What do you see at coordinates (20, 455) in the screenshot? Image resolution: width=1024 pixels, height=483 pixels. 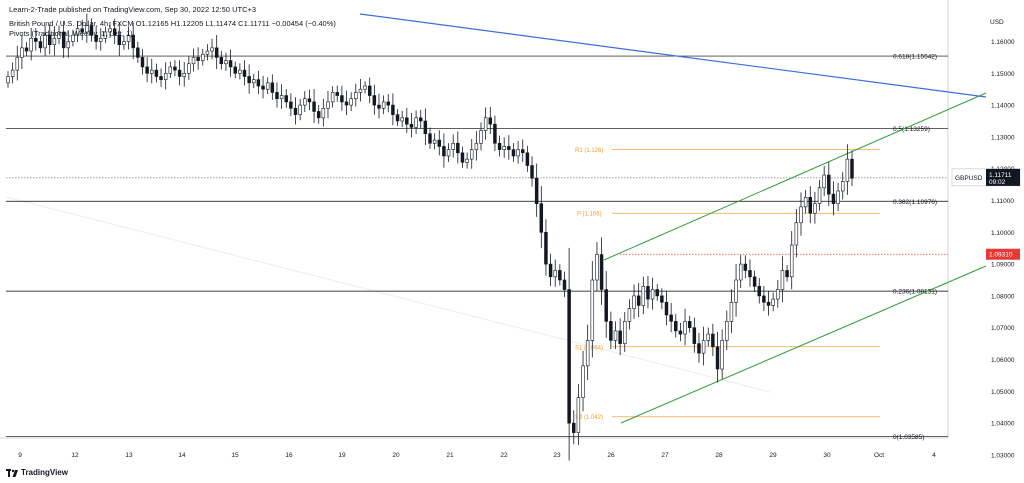 I see `x-axis-tick-label: 9` at bounding box center [20, 455].